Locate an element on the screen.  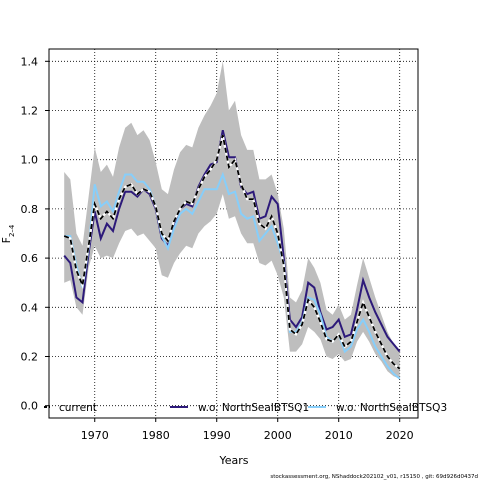
legend-label: current is located at coordinates (78, 408).